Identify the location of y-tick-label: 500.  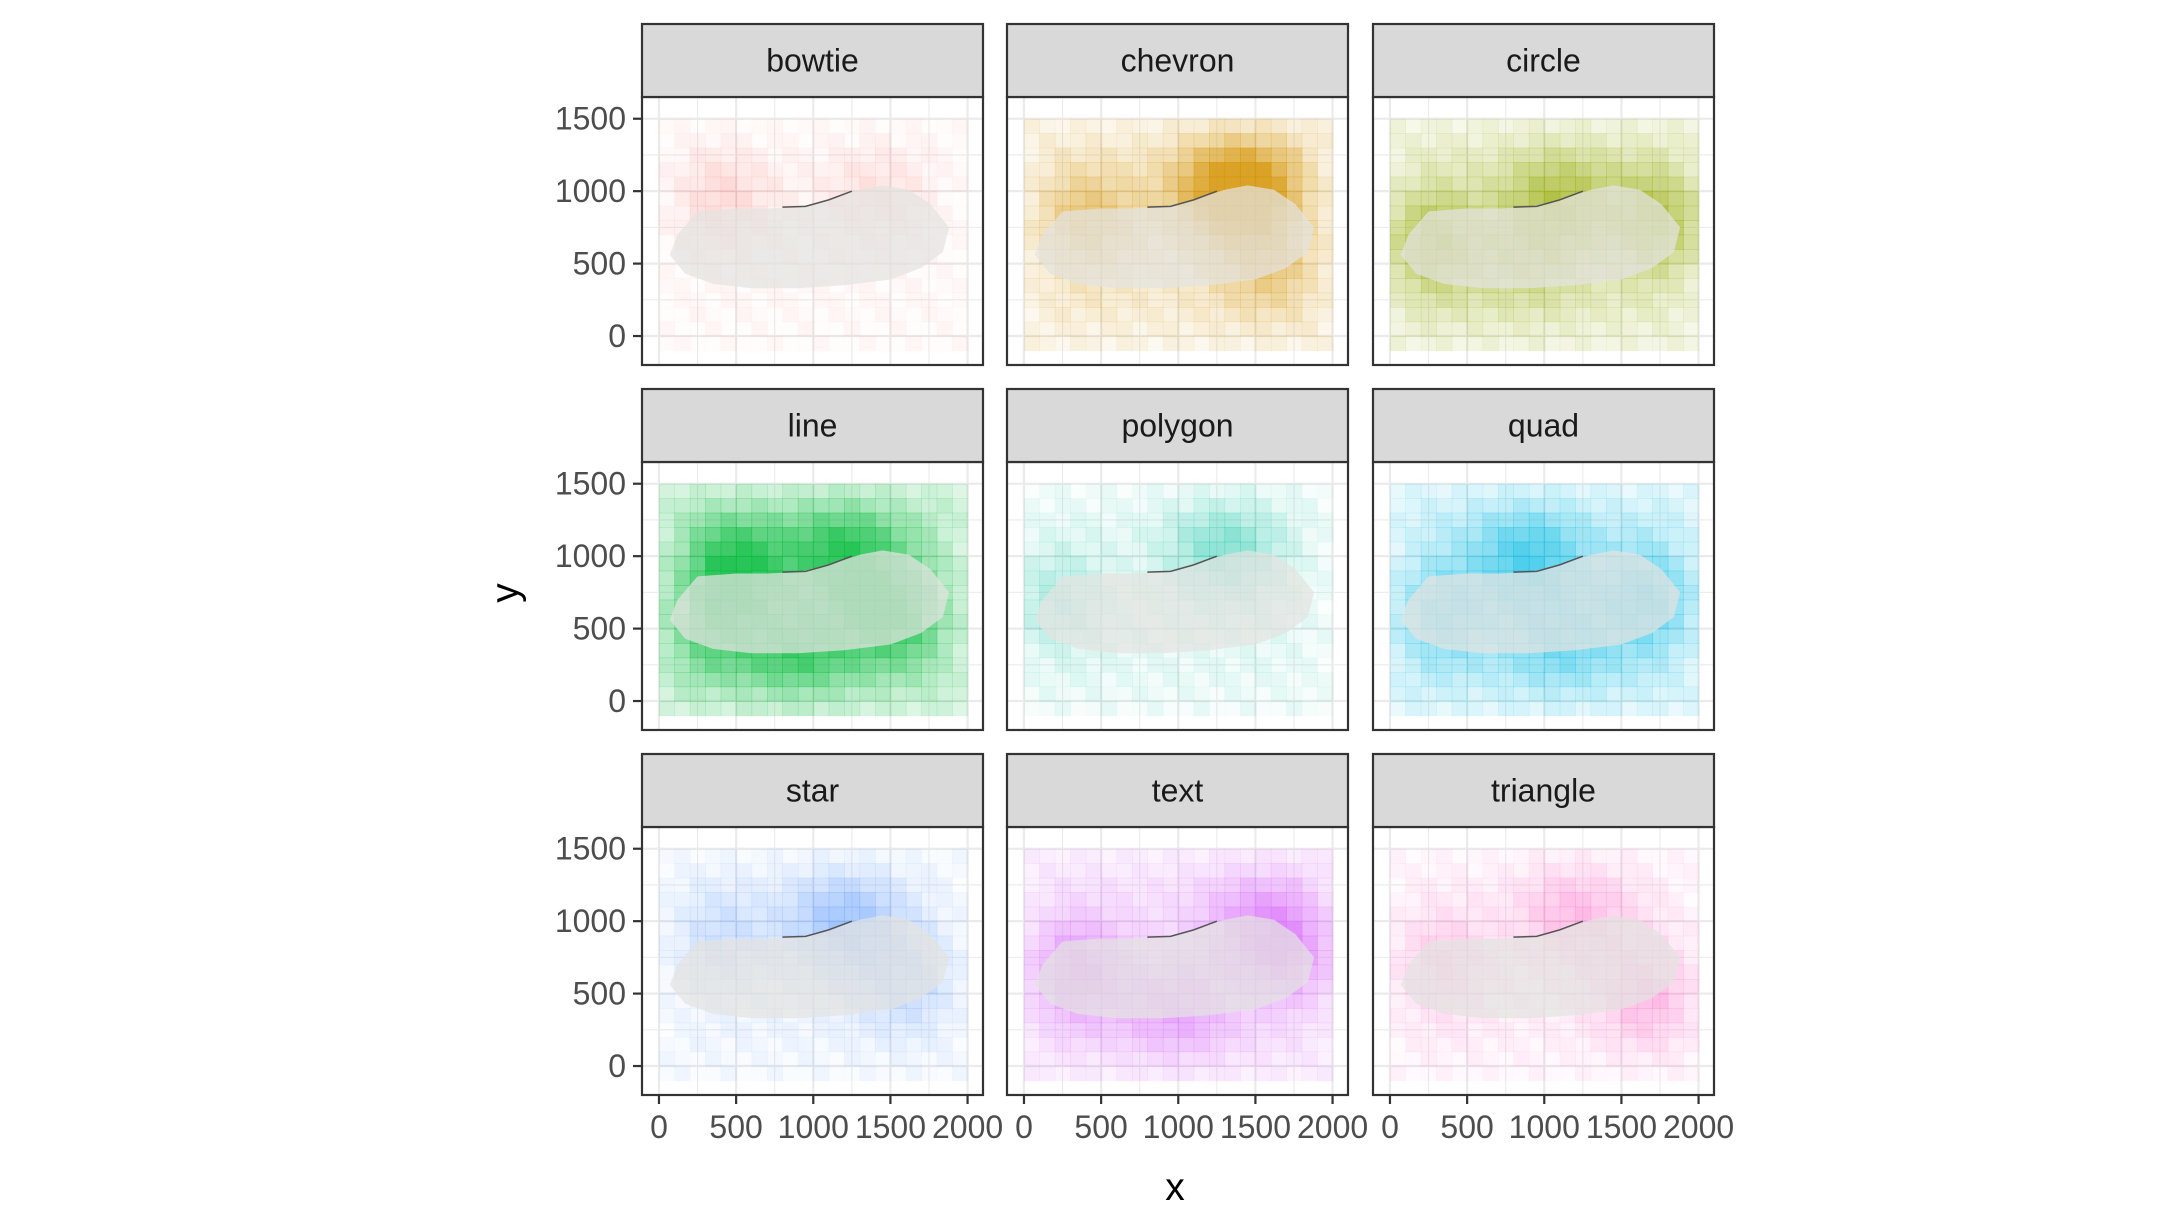
(599, 994).